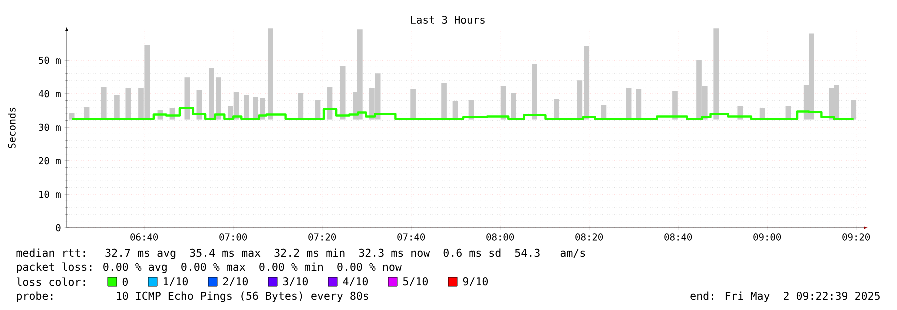  I want to click on x-tick-label: 07:20, so click(322, 237).